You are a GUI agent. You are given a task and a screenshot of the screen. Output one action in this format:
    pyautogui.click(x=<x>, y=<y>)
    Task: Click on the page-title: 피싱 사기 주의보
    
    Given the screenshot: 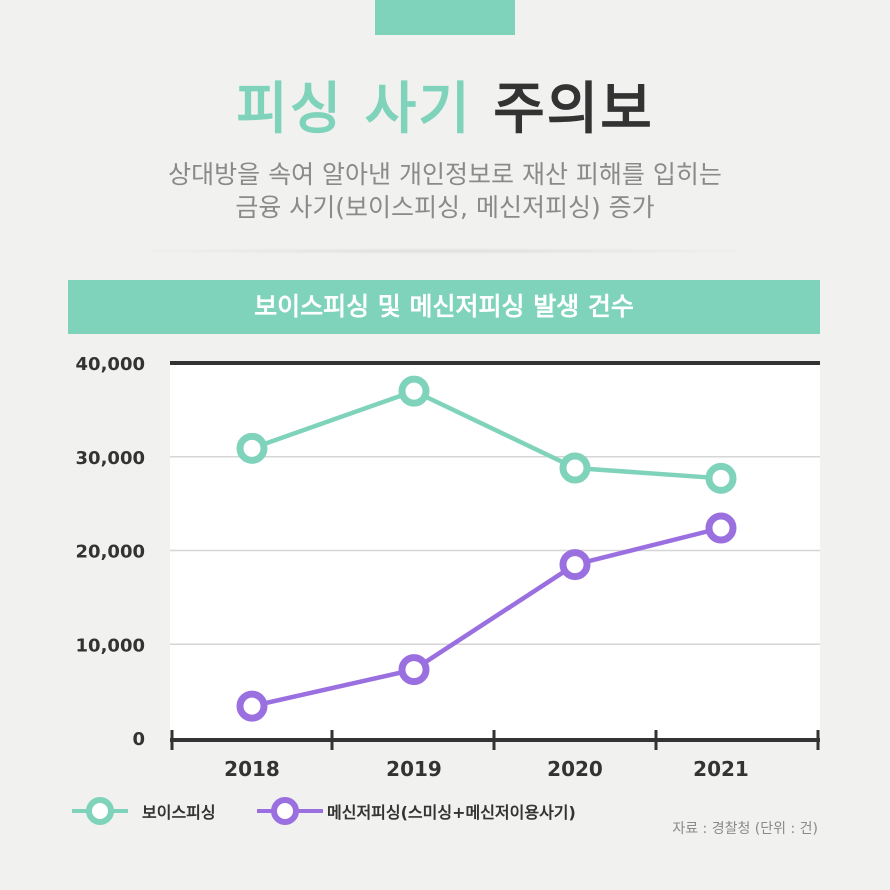 What is the action you would take?
    pyautogui.click(x=445, y=110)
    